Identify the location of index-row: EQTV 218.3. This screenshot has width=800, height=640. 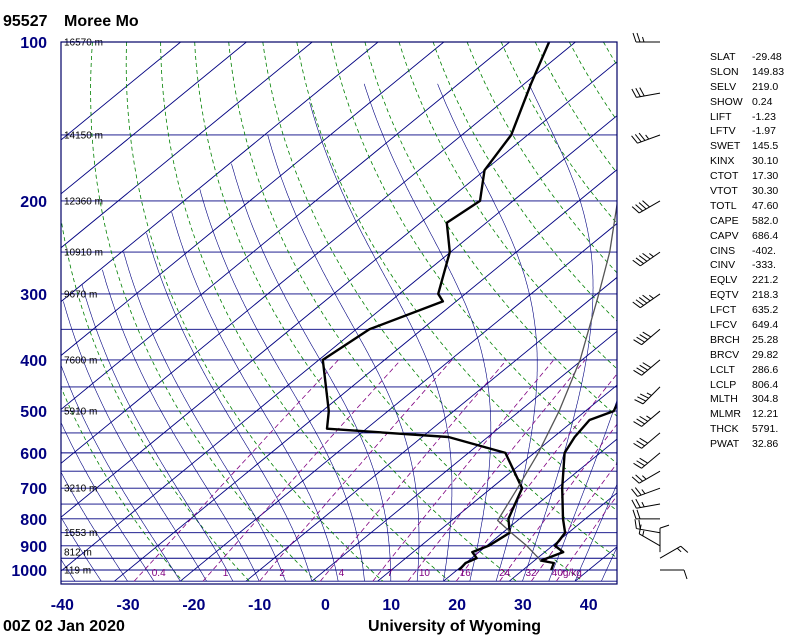
(753, 295).